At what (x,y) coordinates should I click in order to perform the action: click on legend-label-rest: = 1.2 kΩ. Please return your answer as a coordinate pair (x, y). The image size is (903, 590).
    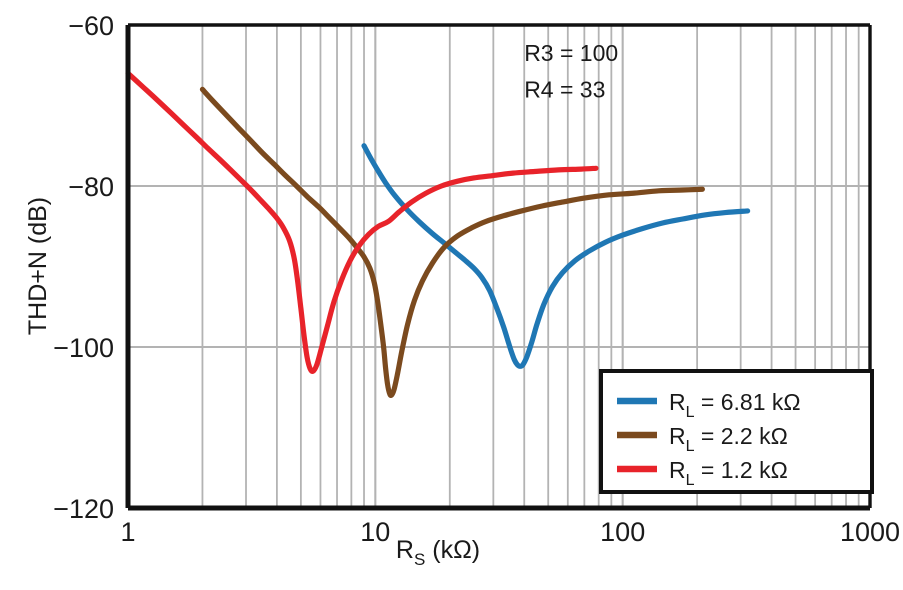
    Looking at the image, I should click on (741, 470).